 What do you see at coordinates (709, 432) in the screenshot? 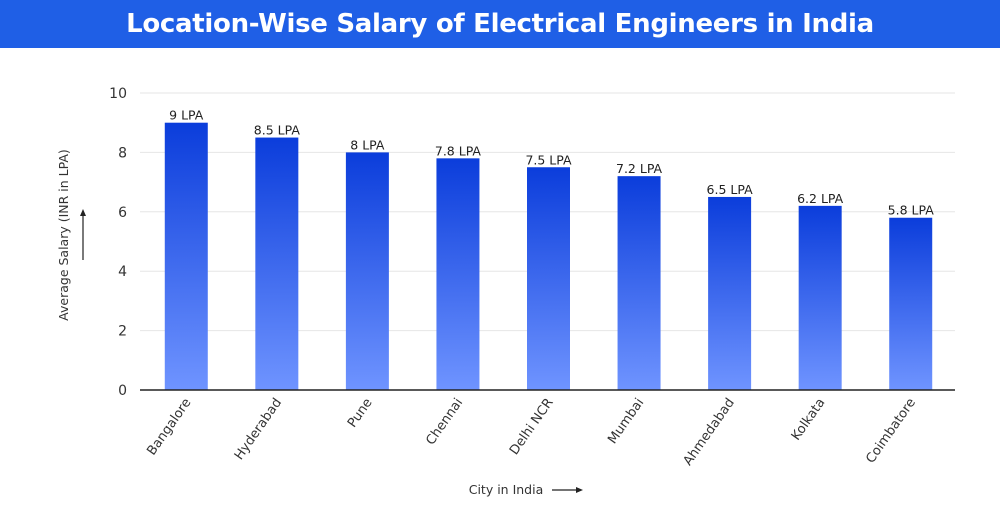
I see `x-tick-label: Ahmedabad` at bounding box center [709, 432].